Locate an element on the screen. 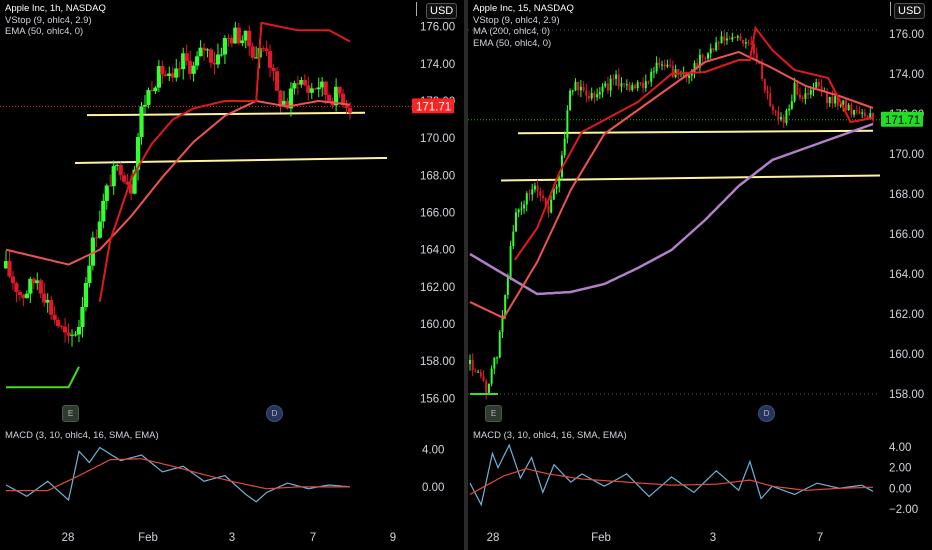 The image size is (932, 550). time-axis-tick: 28 is located at coordinates (493, 538).